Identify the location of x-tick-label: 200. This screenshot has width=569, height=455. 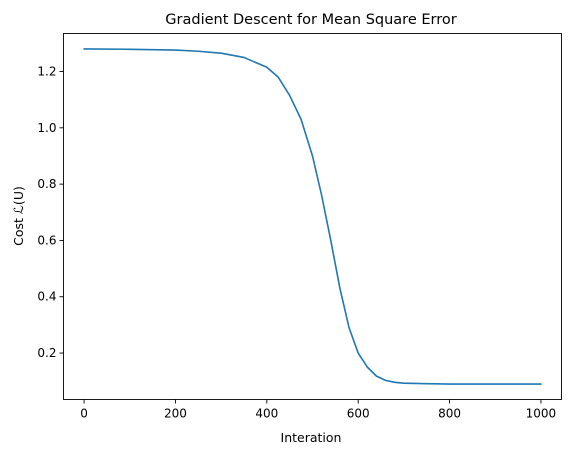
(175, 414).